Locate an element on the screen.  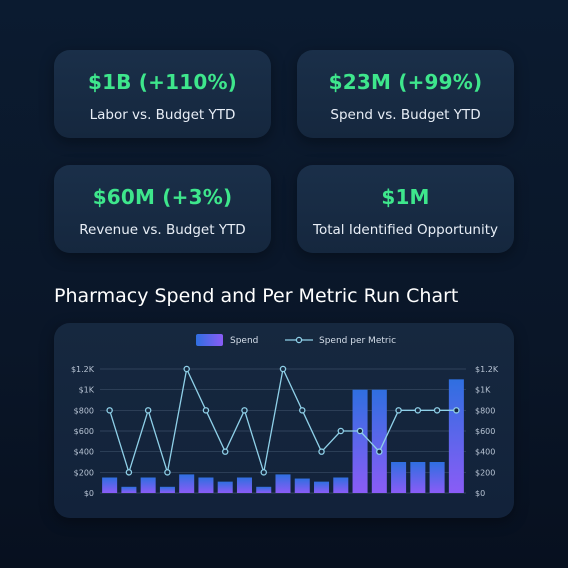
y-tick-label-left: $1.2K is located at coordinates (83, 369).